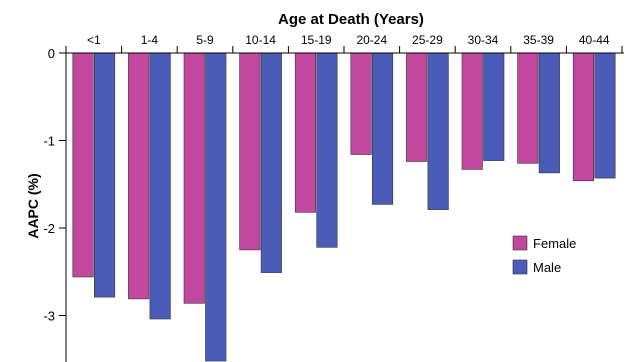  I want to click on x-tick-label-8: 35-39, so click(538, 40).